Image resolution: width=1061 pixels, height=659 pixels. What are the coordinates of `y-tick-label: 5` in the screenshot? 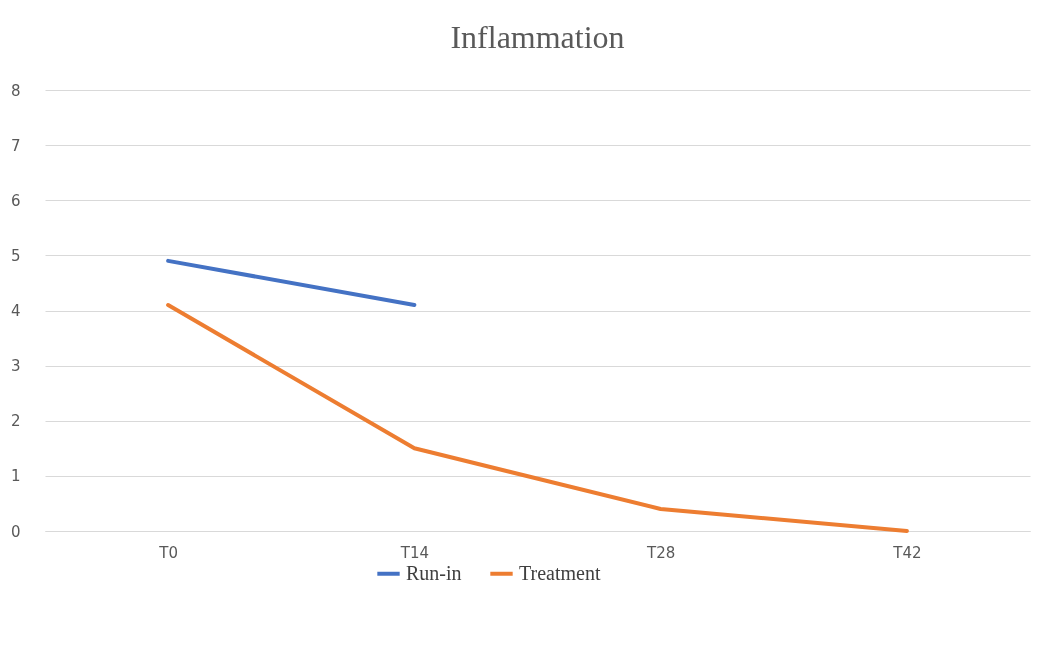 It's located at (15, 255).